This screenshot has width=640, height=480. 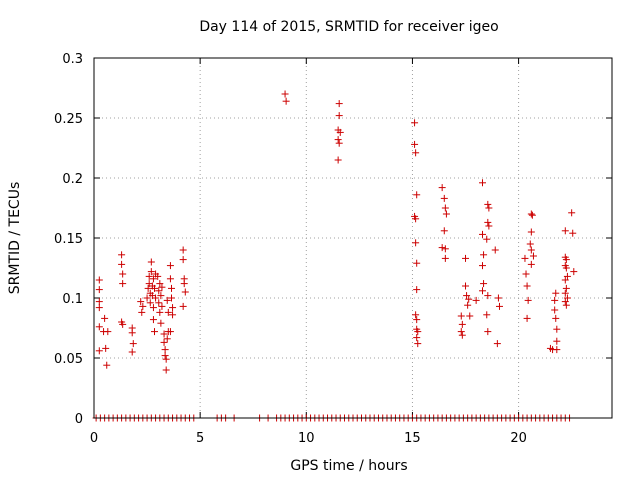 I want to click on y-tick-label: 0, so click(x=79, y=419).